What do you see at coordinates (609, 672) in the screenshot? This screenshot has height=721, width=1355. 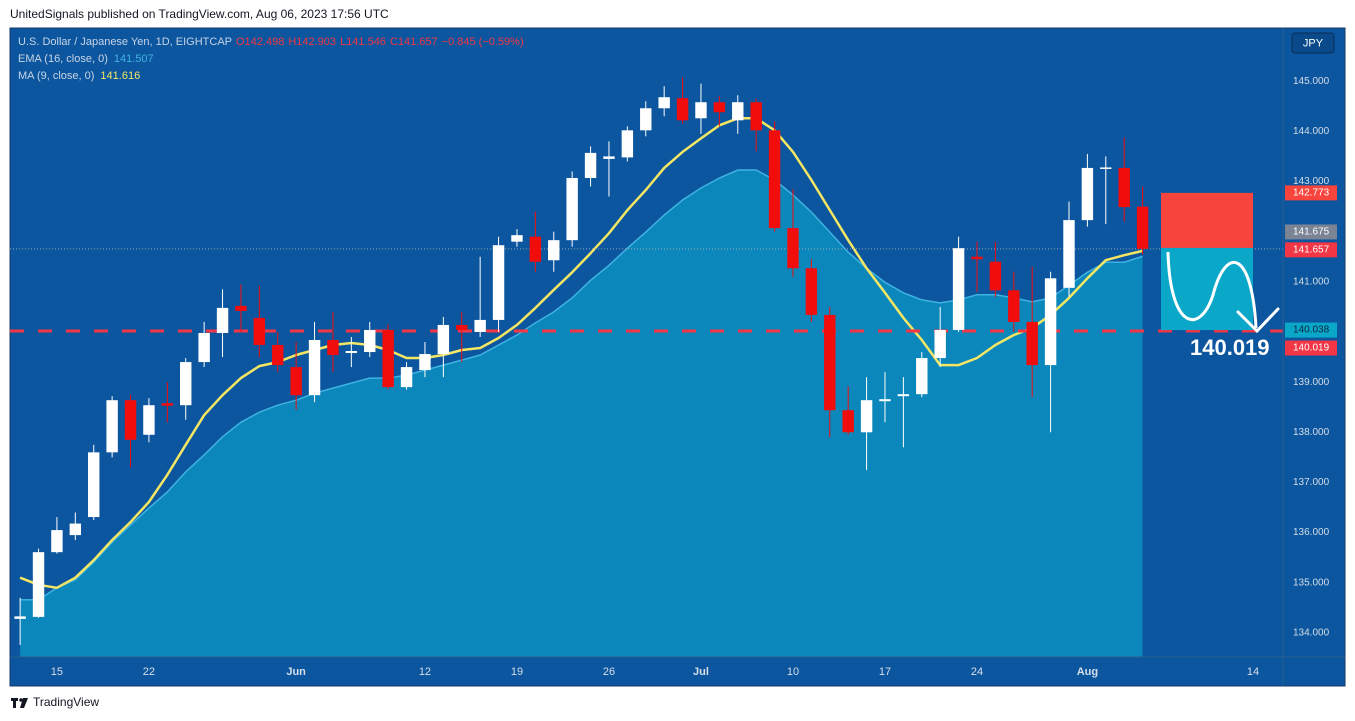 I see `x-tick-label: 26` at bounding box center [609, 672].